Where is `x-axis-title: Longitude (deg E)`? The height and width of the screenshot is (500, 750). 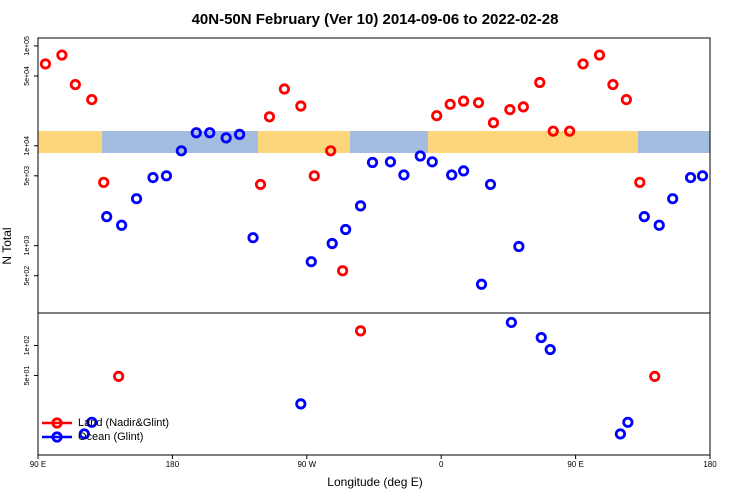
x-axis-title: Longitude (deg E) is located at coordinates (374, 482).